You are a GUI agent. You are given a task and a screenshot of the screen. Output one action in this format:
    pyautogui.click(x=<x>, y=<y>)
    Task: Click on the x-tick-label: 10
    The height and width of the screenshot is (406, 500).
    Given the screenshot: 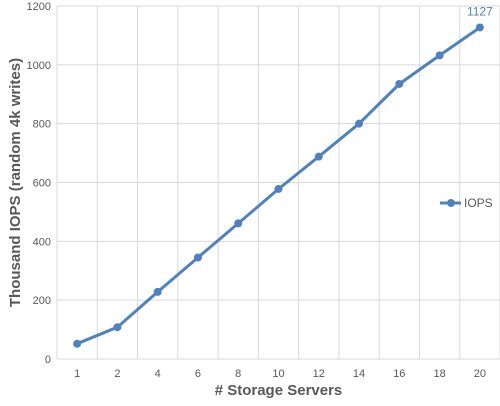 What is the action you would take?
    pyautogui.click(x=278, y=374)
    